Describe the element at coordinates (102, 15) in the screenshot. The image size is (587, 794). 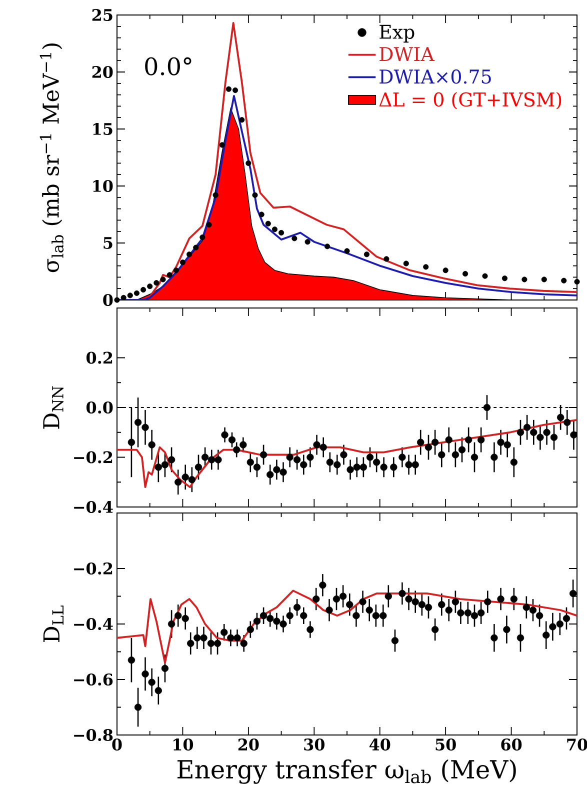
I see `y-tick-label: 25` at that location.